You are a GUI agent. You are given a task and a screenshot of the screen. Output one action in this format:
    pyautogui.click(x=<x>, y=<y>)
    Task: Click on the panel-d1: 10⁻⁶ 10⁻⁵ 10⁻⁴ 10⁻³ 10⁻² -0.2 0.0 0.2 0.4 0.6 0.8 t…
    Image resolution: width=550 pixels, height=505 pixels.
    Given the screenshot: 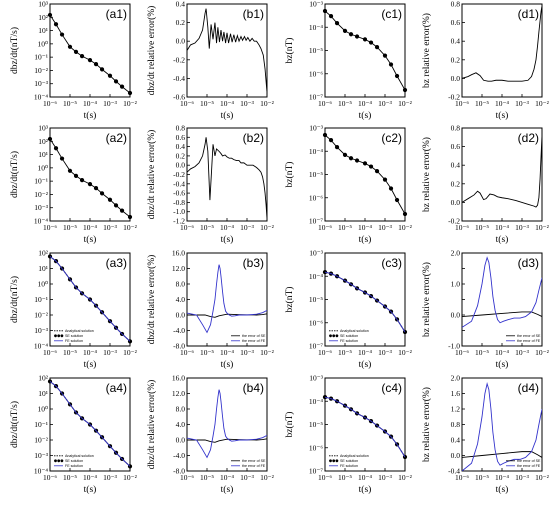 What is the action you would take?
    pyautogui.click(x=485, y=60)
    